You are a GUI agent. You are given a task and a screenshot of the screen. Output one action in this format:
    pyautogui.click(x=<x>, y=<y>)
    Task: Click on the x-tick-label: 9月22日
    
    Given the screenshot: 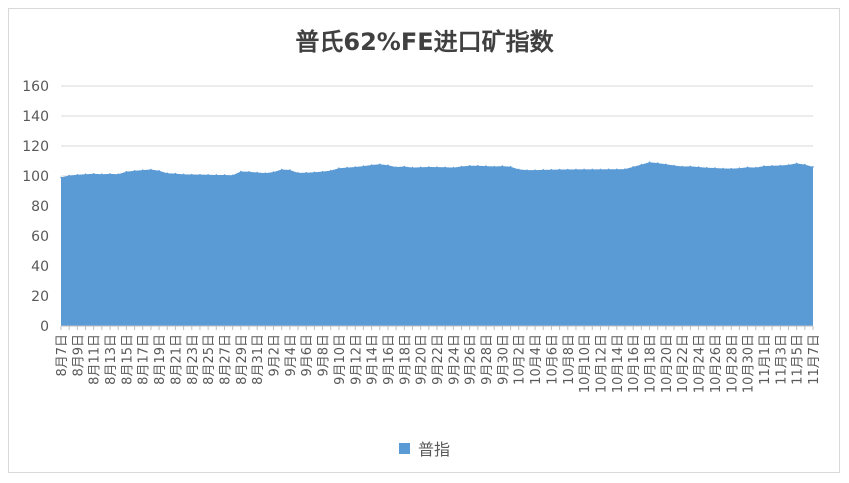 What is the action you would take?
    pyautogui.click(x=438, y=359)
    